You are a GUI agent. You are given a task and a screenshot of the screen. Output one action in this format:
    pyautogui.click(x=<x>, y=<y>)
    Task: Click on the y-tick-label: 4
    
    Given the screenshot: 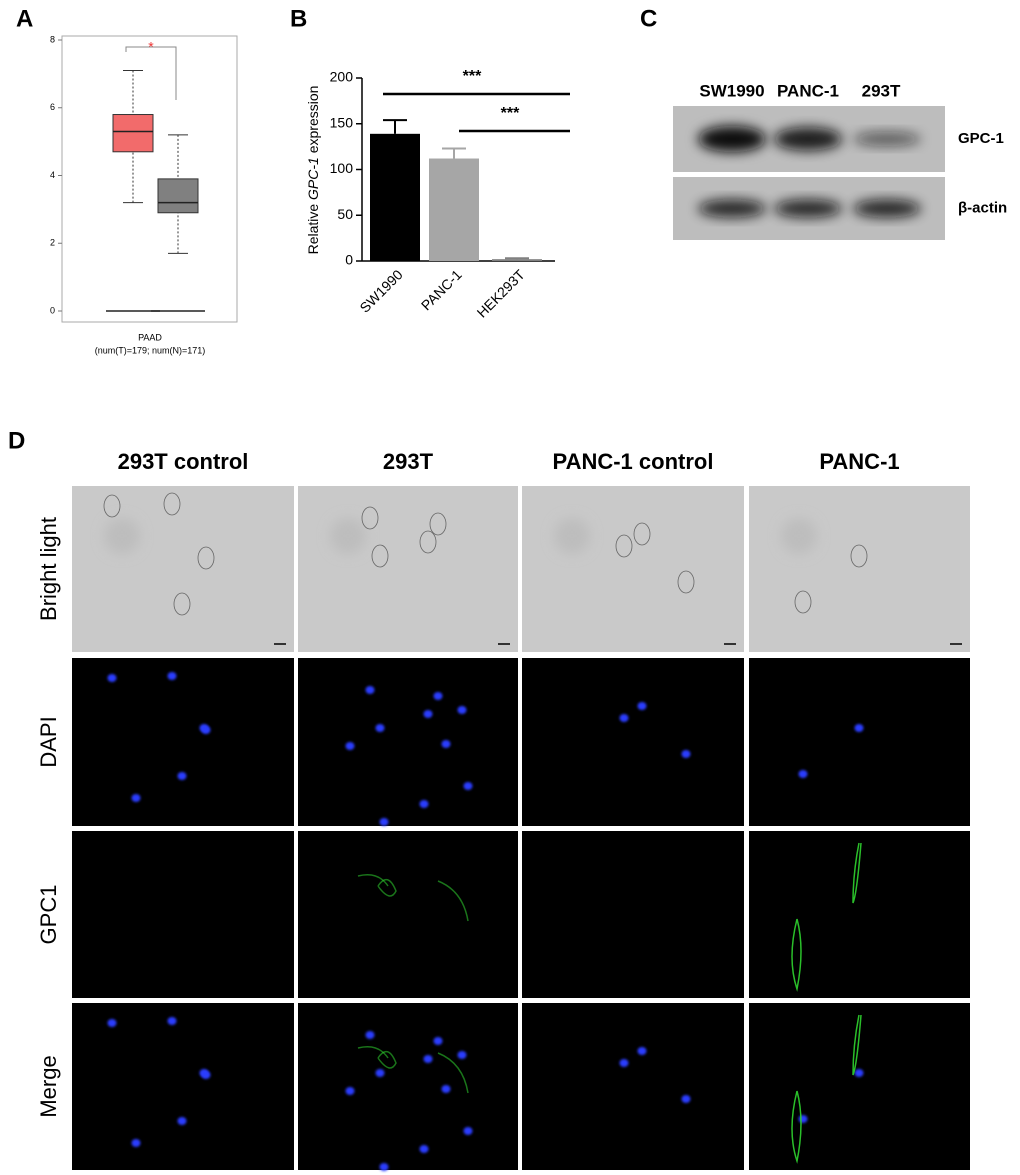 What is the action you would take?
    pyautogui.click(x=52, y=175)
    